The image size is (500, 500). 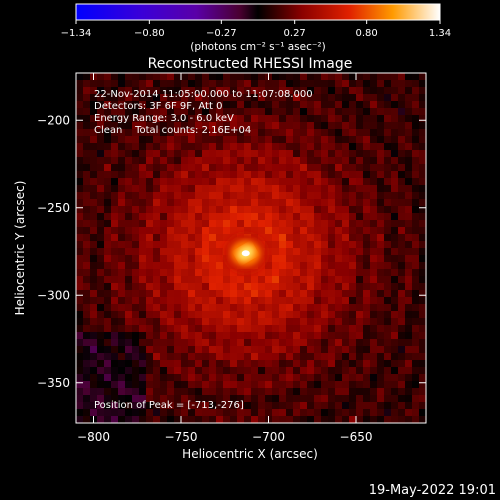 What do you see at coordinates (53, 295) in the screenshot?
I see `y-tick-label: −300` at bounding box center [53, 295].